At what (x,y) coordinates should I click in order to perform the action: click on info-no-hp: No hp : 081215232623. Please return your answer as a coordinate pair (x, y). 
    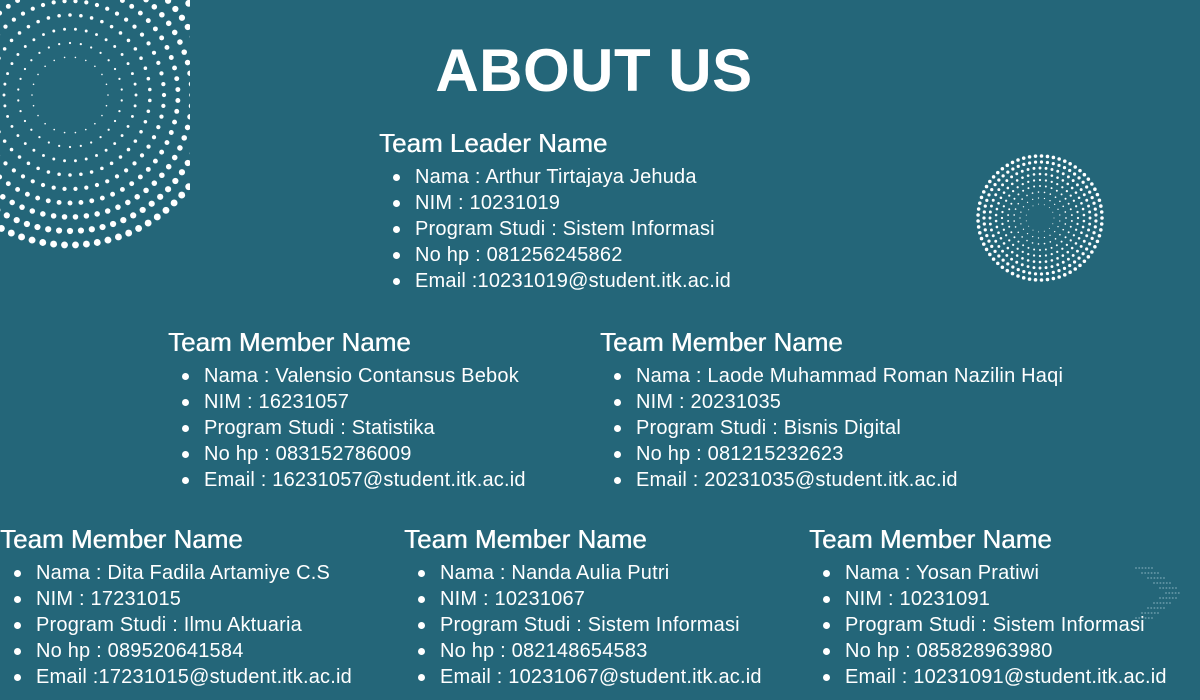
    Looking at the image, I should click on (831, 454).